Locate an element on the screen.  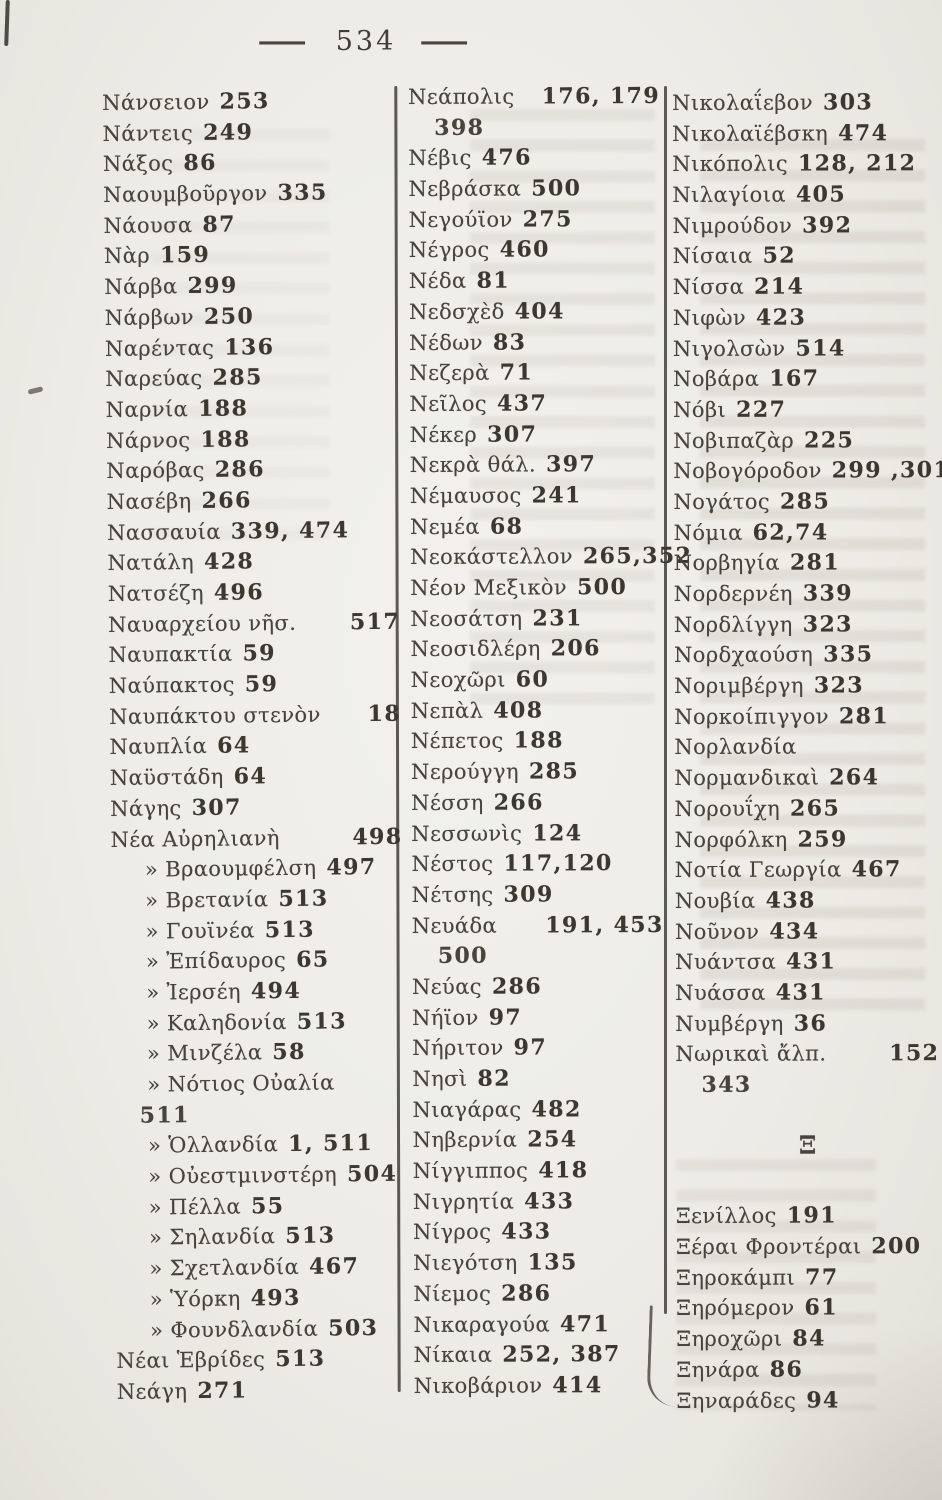
entry-name: Νοβάρα is located at coordinates (716, 379).